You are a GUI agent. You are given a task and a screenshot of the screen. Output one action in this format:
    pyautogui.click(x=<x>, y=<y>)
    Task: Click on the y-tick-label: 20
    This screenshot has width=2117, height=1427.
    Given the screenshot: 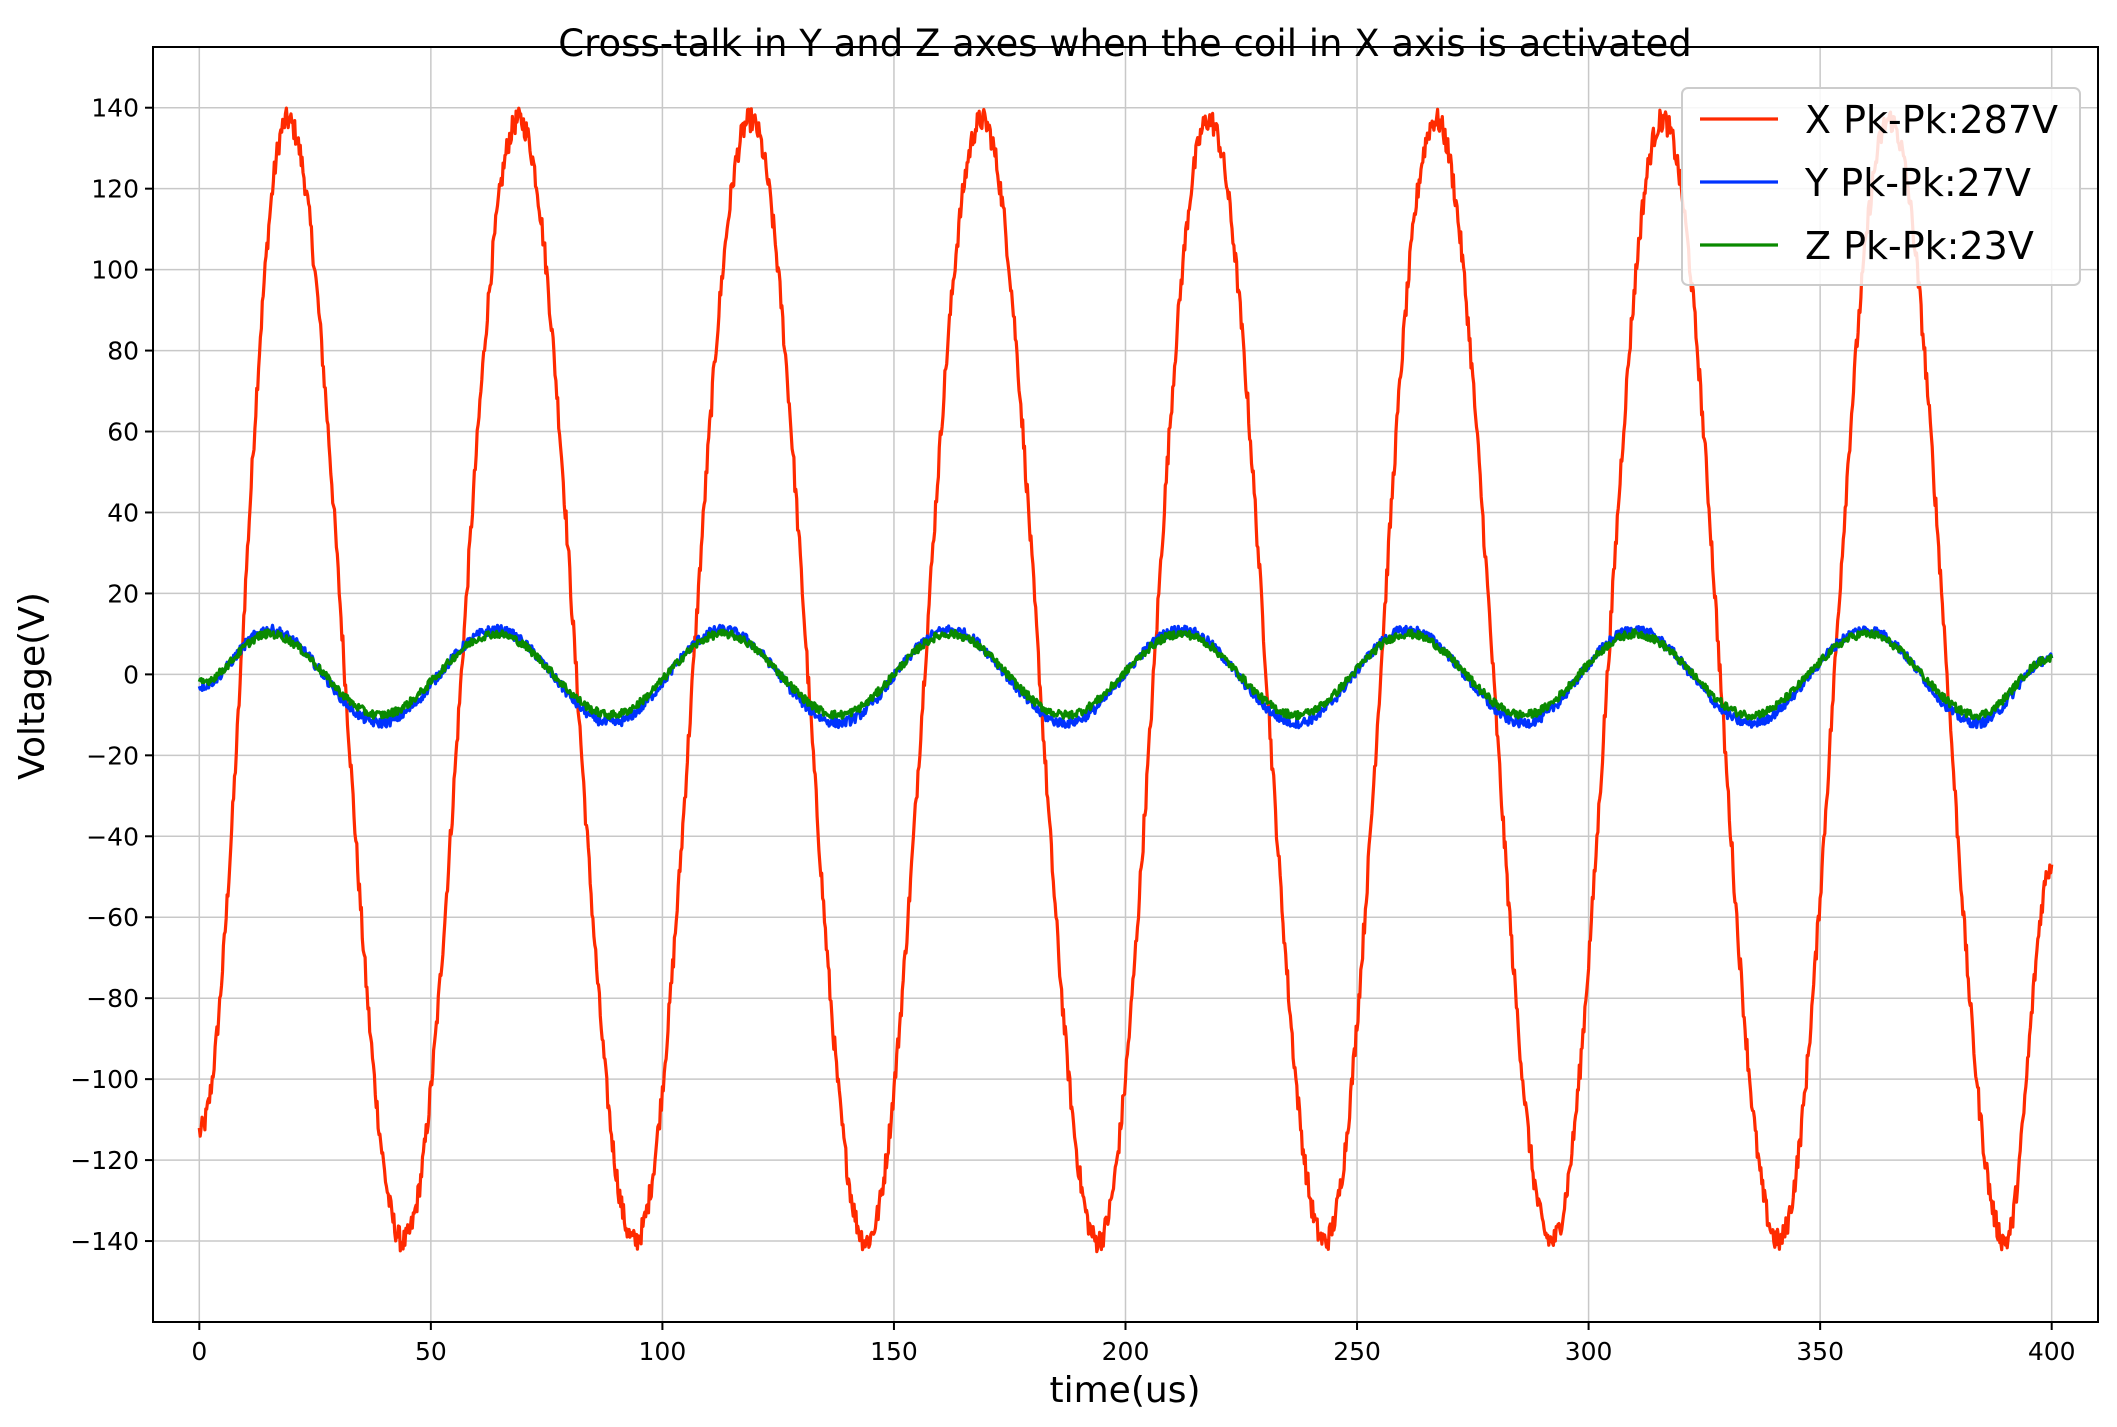 What is the action you would take?
    pyautogui.click(x=123, y=593)
    